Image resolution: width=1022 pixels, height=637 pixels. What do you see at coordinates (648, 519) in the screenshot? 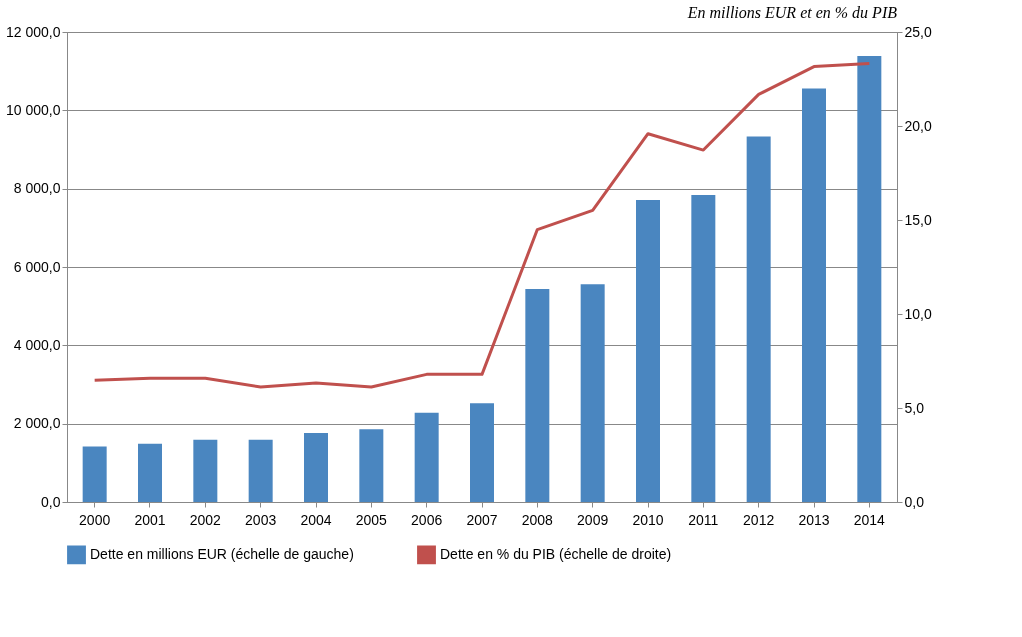
I see `x-tick-label: 2010` at bounding box center [648, 519].